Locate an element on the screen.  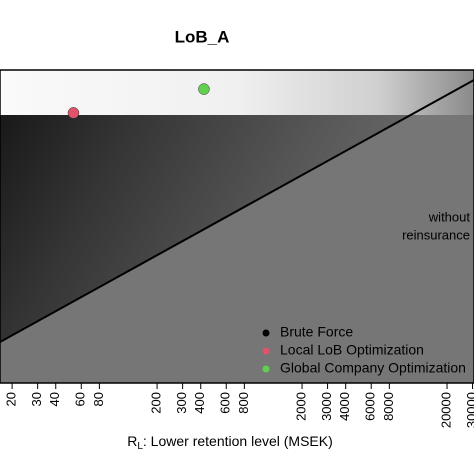
chart-title: LoB_A is located at coordinates (202, 36).